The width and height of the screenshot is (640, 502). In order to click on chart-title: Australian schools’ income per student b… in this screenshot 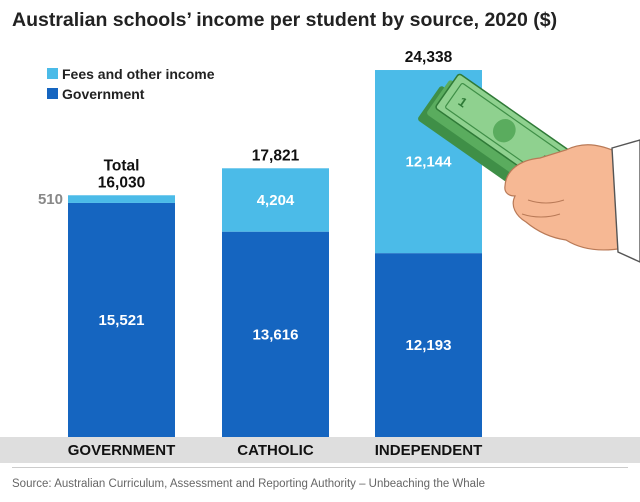, I will do `click(285, 20)`.